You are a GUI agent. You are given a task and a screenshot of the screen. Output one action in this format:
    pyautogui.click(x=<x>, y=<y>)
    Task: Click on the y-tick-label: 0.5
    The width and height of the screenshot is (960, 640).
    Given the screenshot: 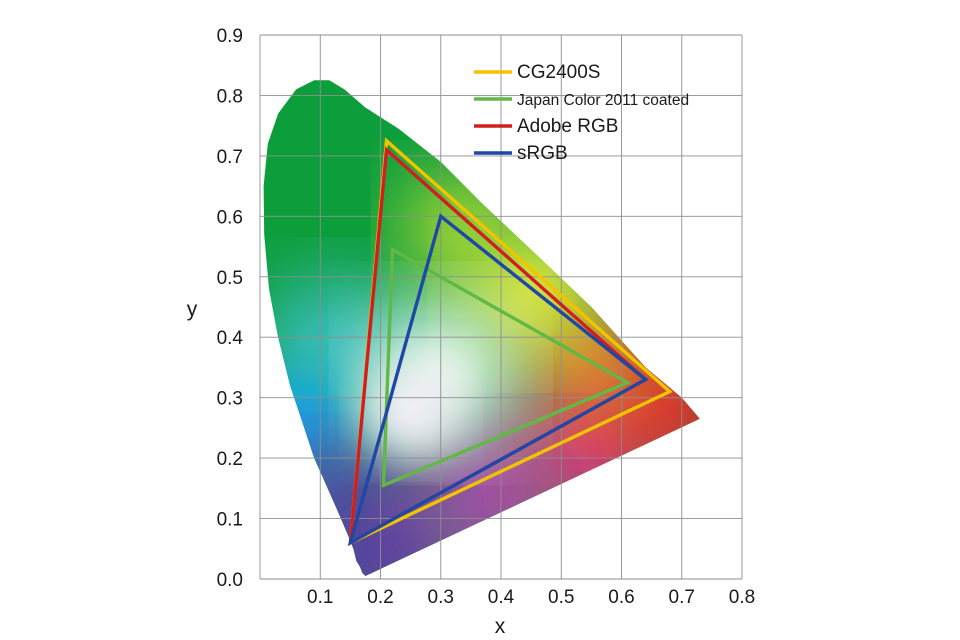 What is the action you would take?
    pyautogui.click(x=230, y=278)
    